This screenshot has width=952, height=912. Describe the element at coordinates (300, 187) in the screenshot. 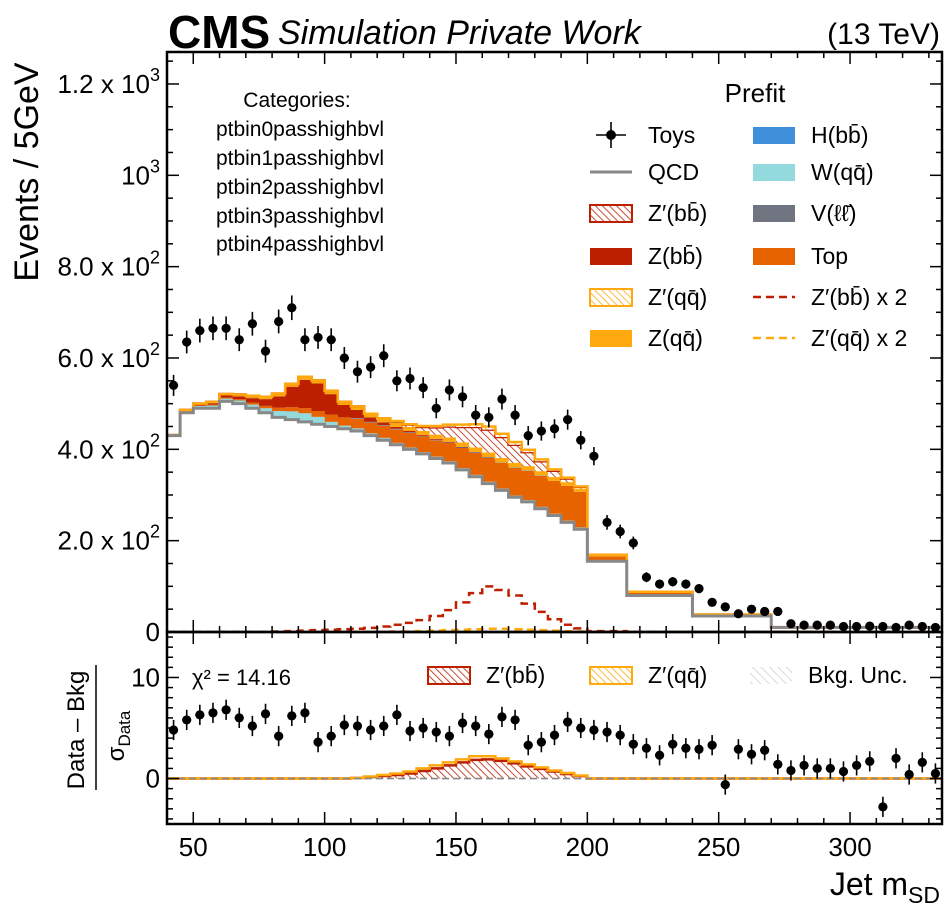

I see `category-item: ptbin2passhighbvl` at that location.